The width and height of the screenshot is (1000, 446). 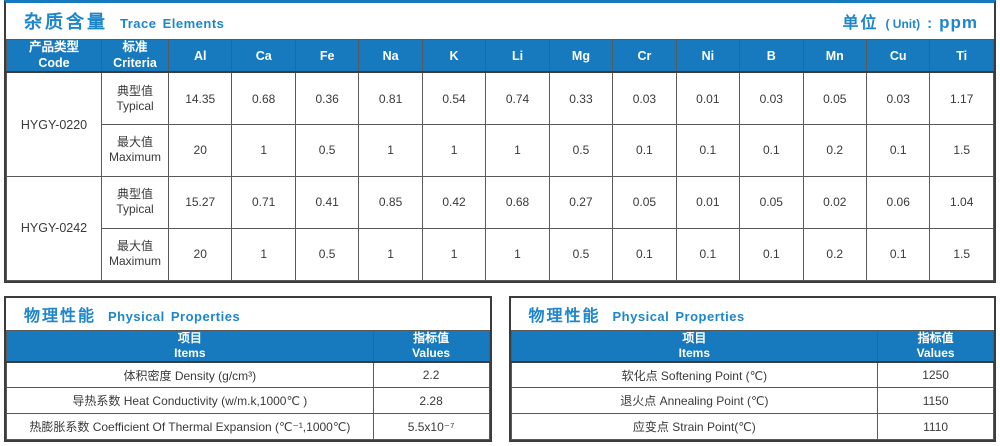 I want to click on table-row: 体积密度 Density (g/cm³) 2.2, so click(x=248, y=375).